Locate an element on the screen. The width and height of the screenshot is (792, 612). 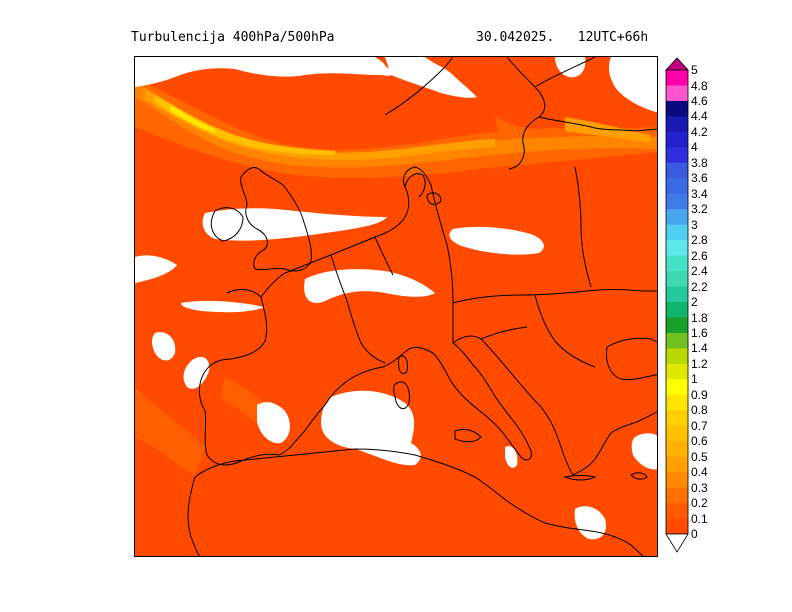
legend-label: 0.8 is located at coordinates (699, 410).